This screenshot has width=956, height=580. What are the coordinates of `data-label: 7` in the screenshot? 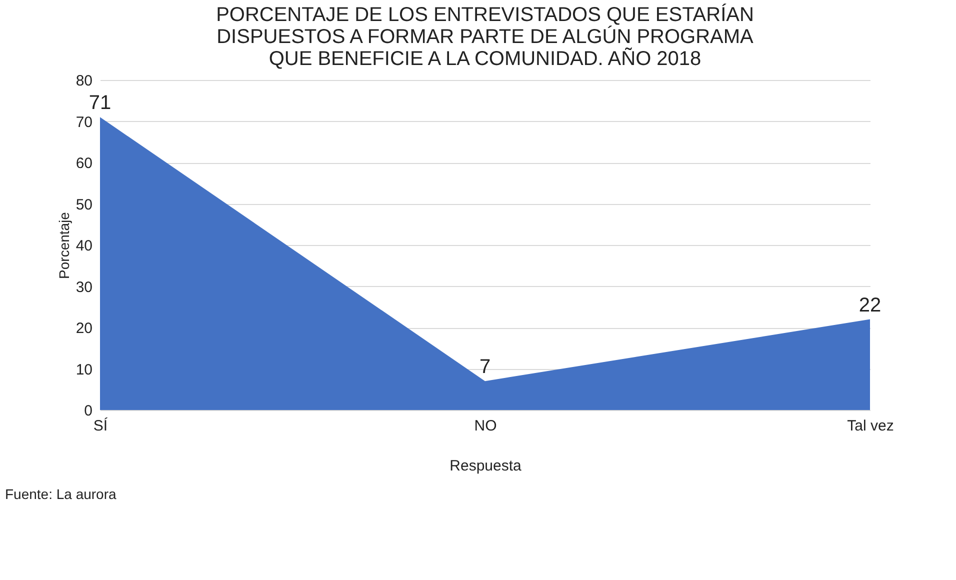 It's located at (485, 367).